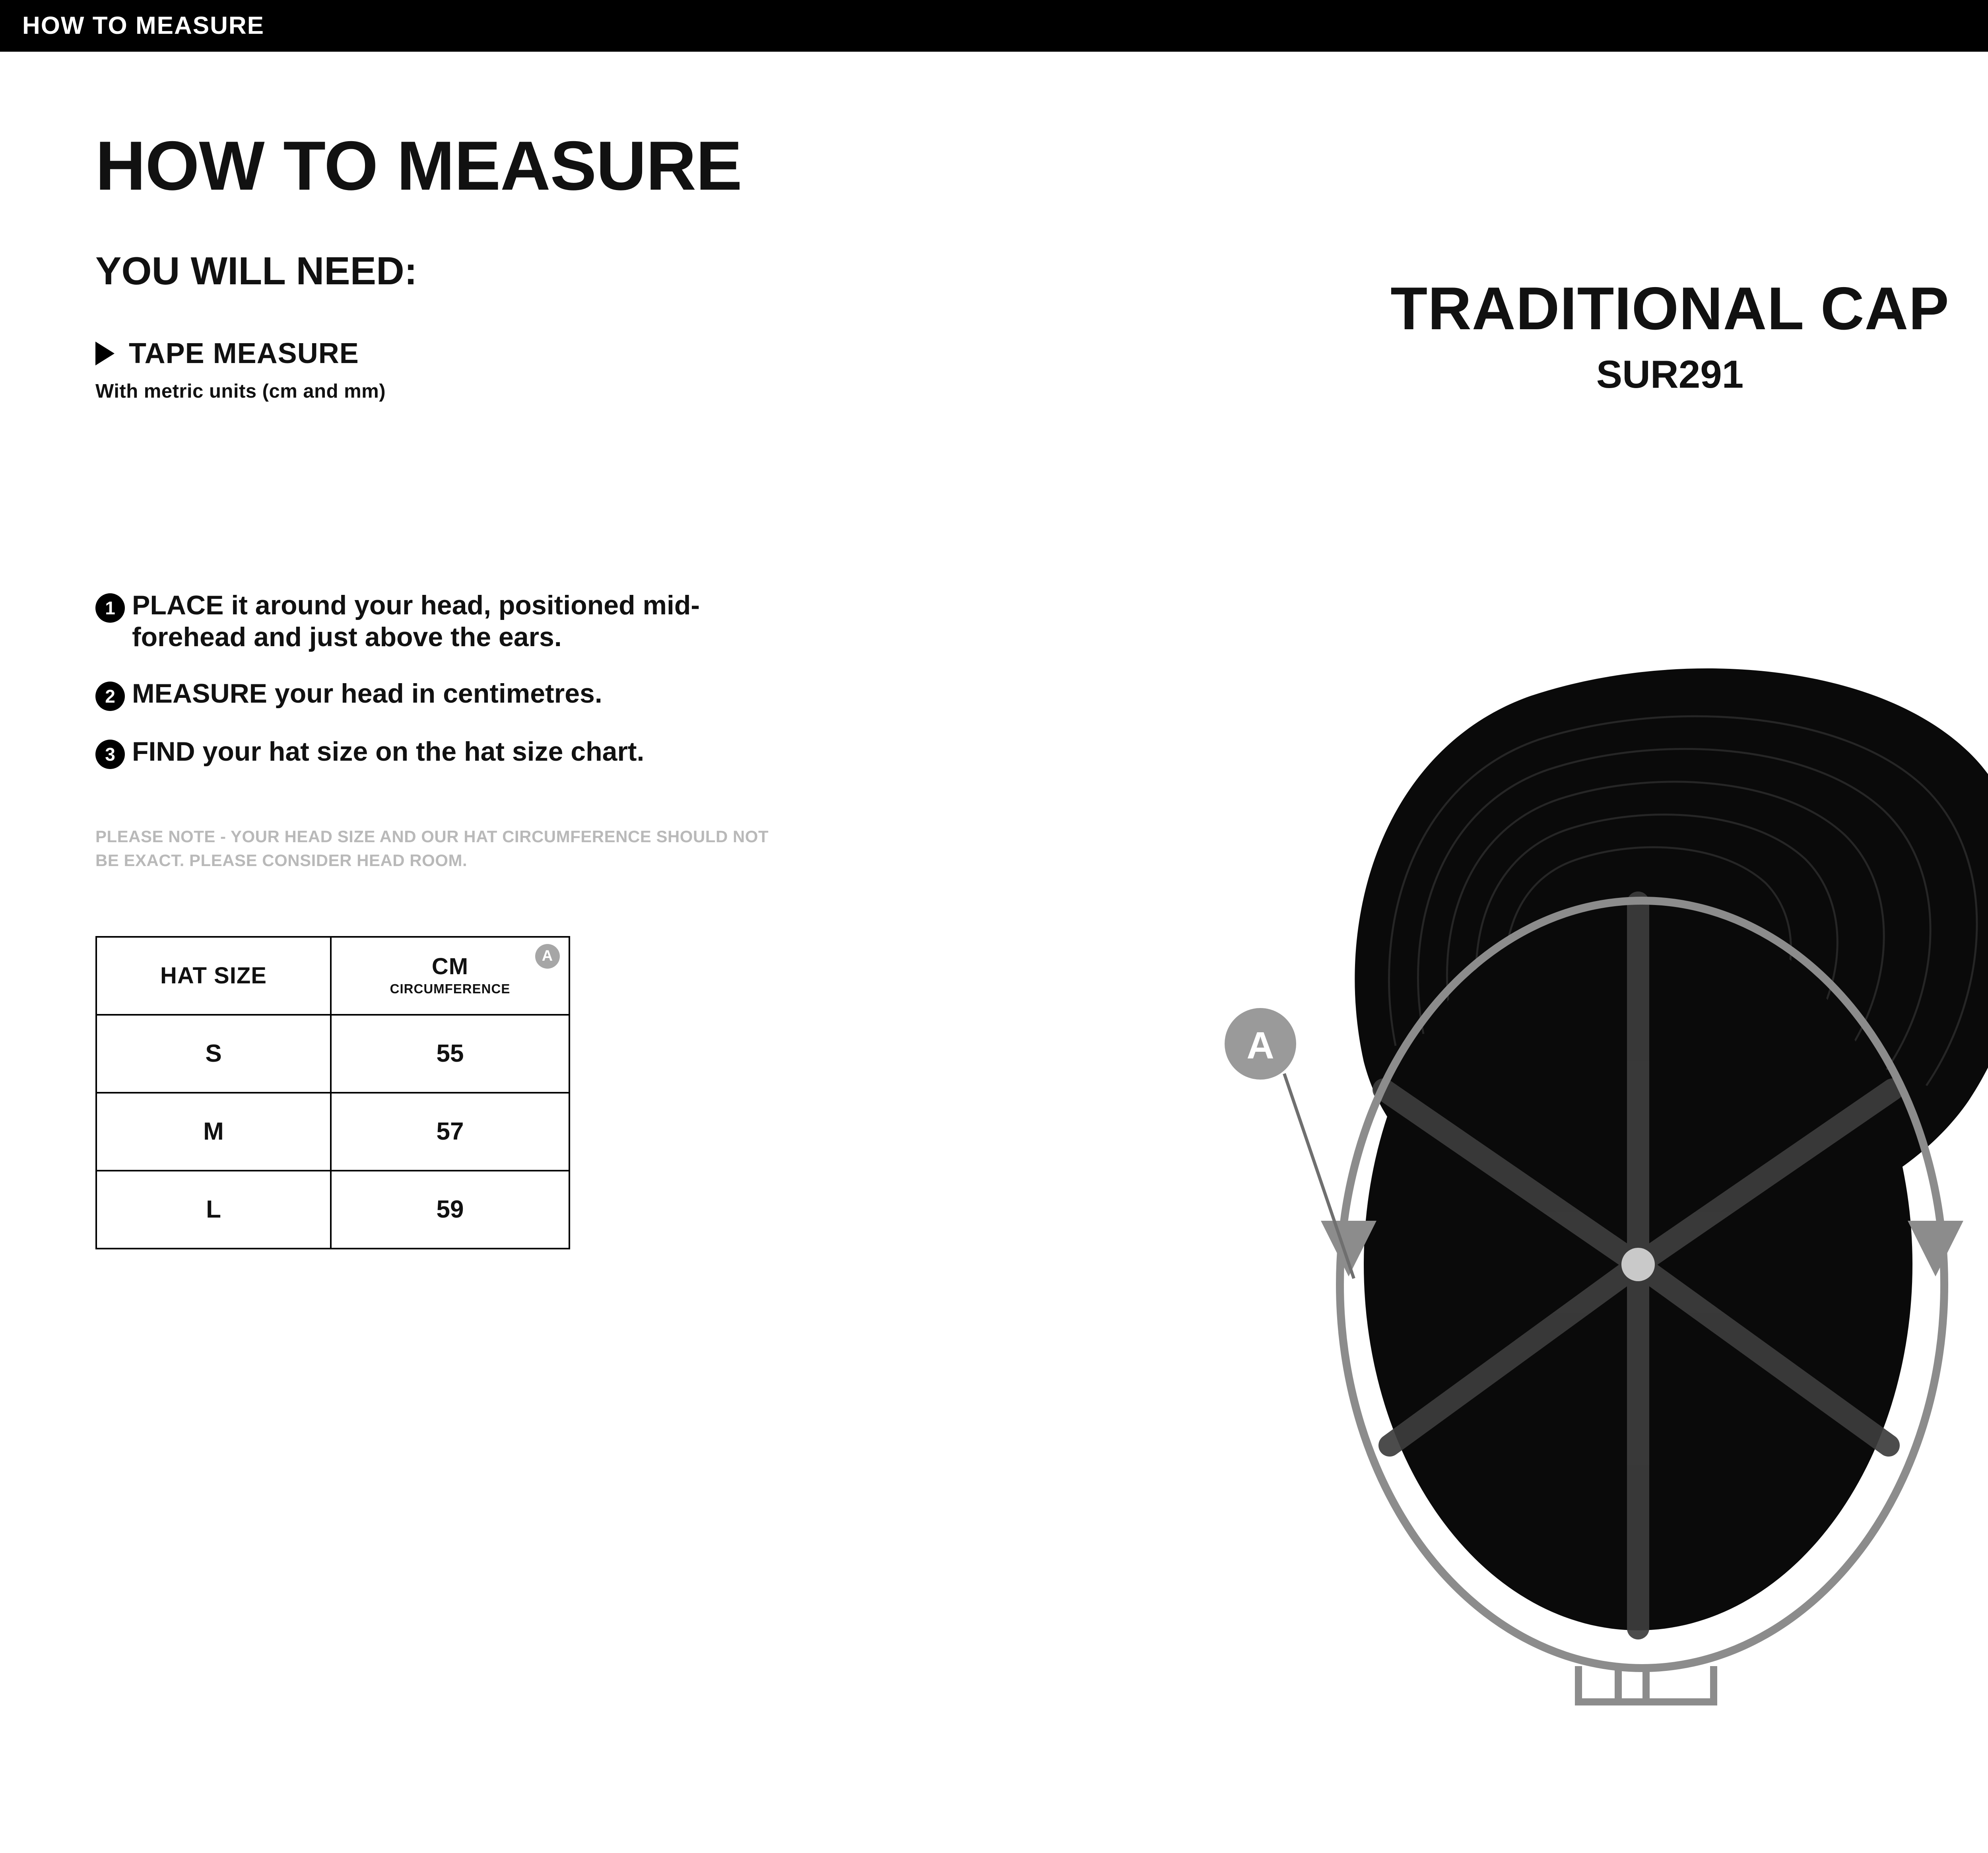  Describe the element at coordinates (418, 166) in the screenshot. I see `page-title: HOW TO MEASURE` at that location.